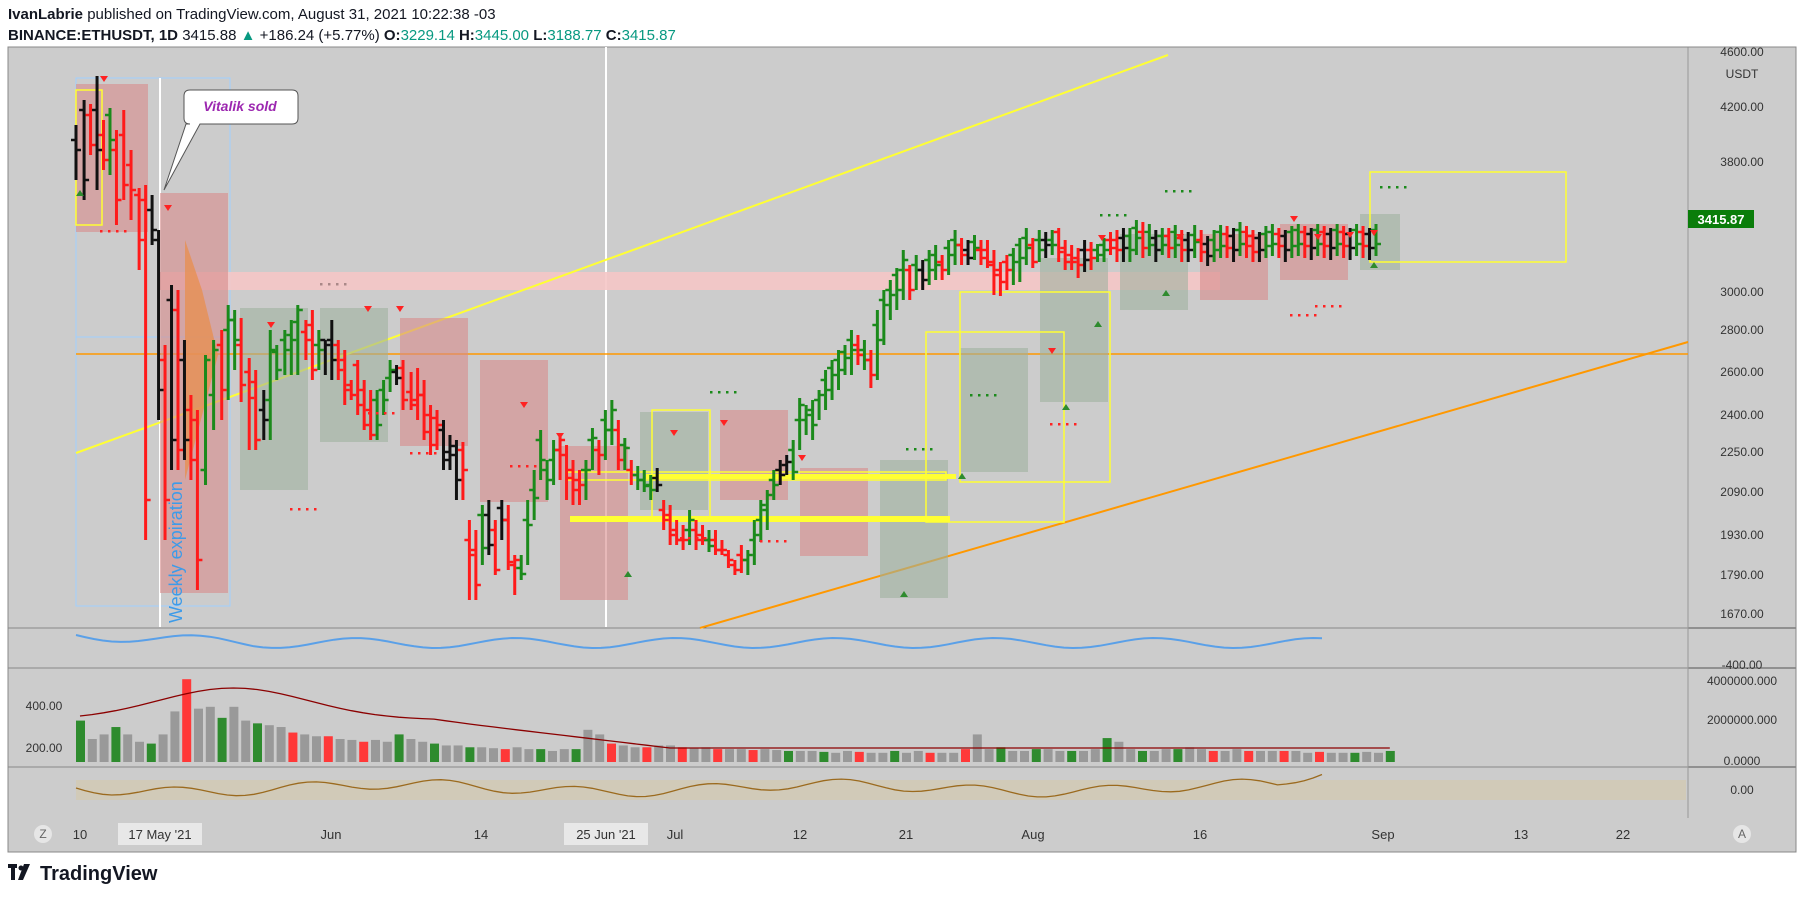 This screenshot has width=1805, height=899. I want to click on nav-left-button, so click(43, 834).